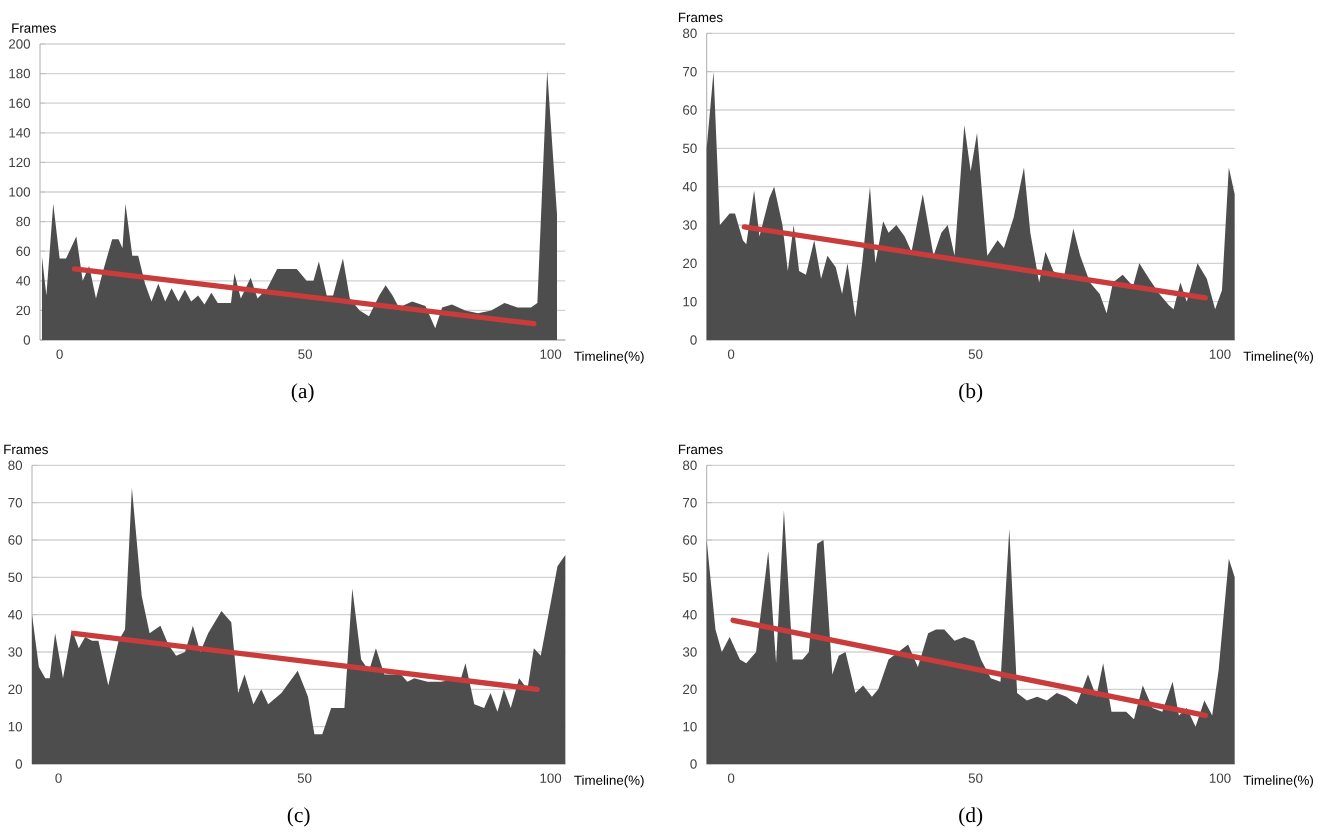 The height and width of the screenshot is (836, 1326). What do you see at coordinates (298, 817) in the screenshot?
I see `text: (c)` at bounding box center [298, 817].